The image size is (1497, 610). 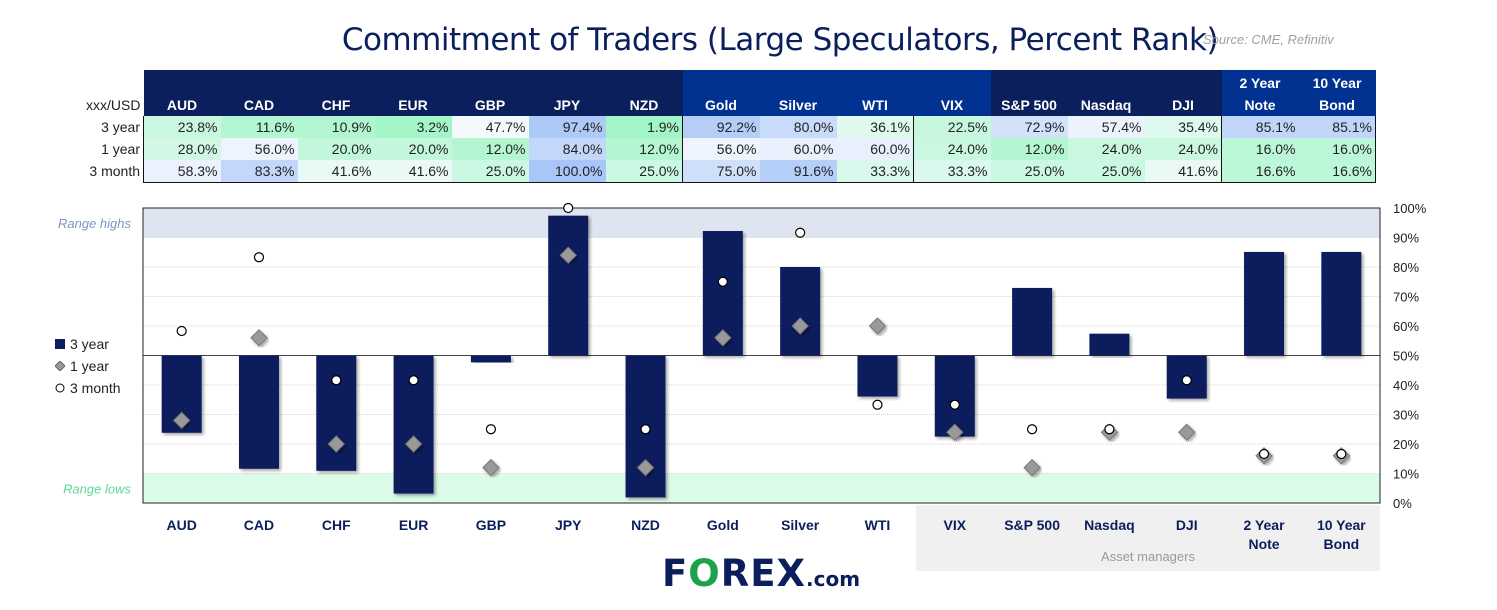 What do you see at coordinates (644, 127) in the screenshot?
I see `table-cell: 1.9%` at bounding box center [644, 127].